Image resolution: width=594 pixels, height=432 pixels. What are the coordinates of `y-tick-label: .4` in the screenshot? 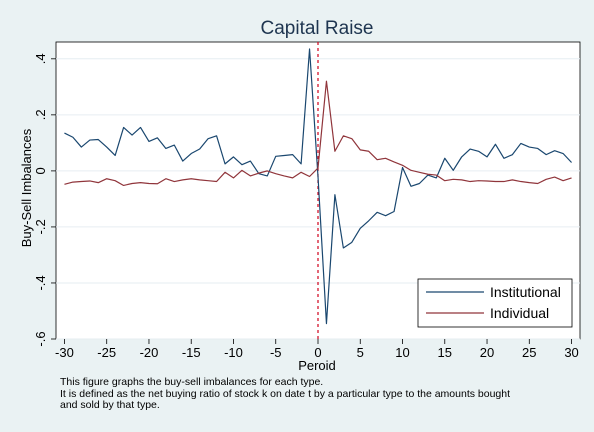 It's located at (40, 58).